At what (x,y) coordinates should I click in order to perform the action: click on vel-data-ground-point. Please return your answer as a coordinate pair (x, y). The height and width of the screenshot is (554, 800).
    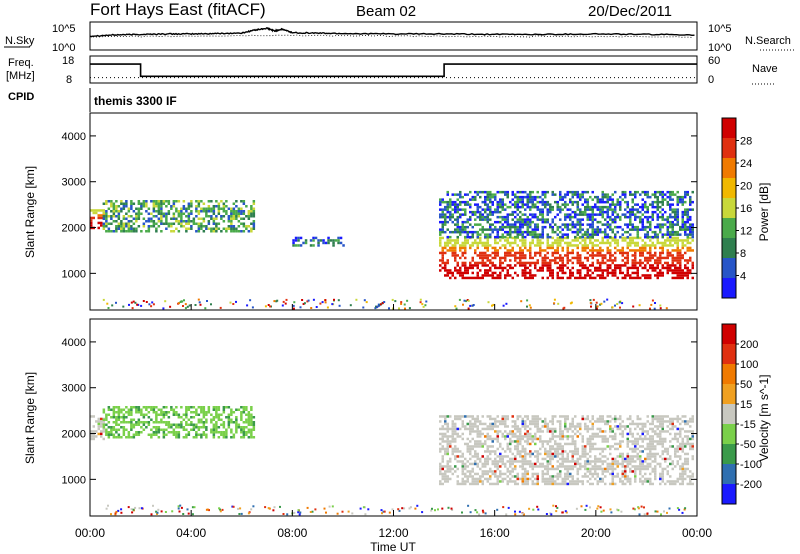
    Looking at the image, I should click on (633, 508).